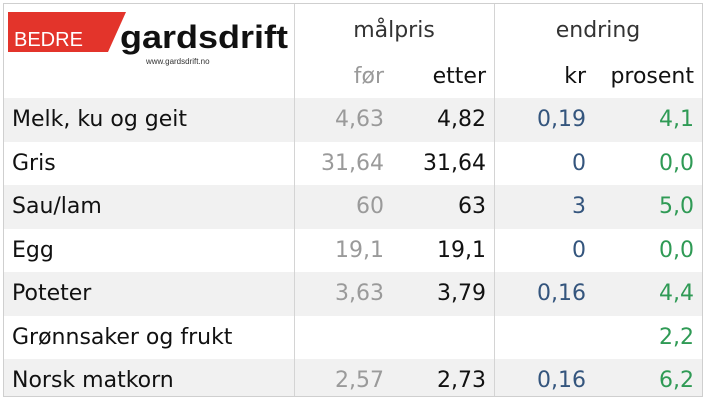 The image size is (706, 403). I want to click on row-label: Poteter, so click(52, 294).